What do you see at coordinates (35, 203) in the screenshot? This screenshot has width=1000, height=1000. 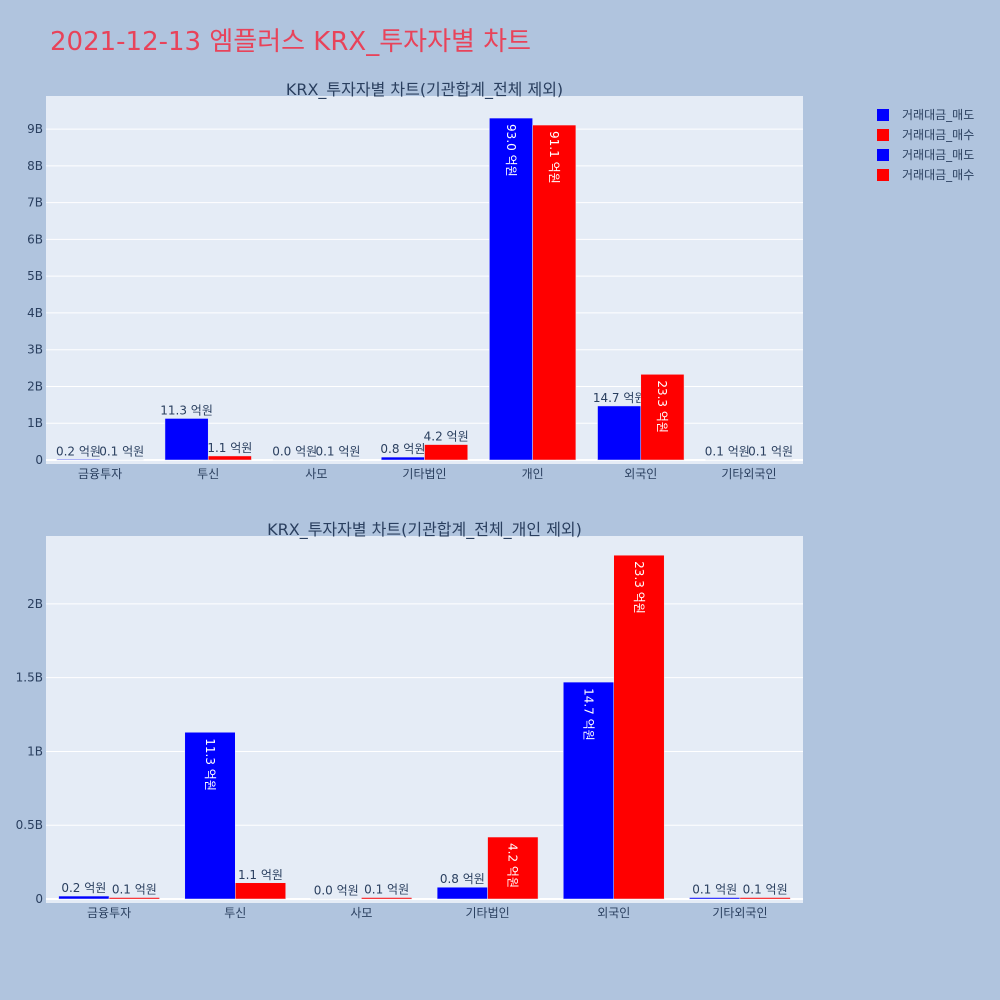 I see `y-tick-label: 7B` at bounding box center [35, 203].